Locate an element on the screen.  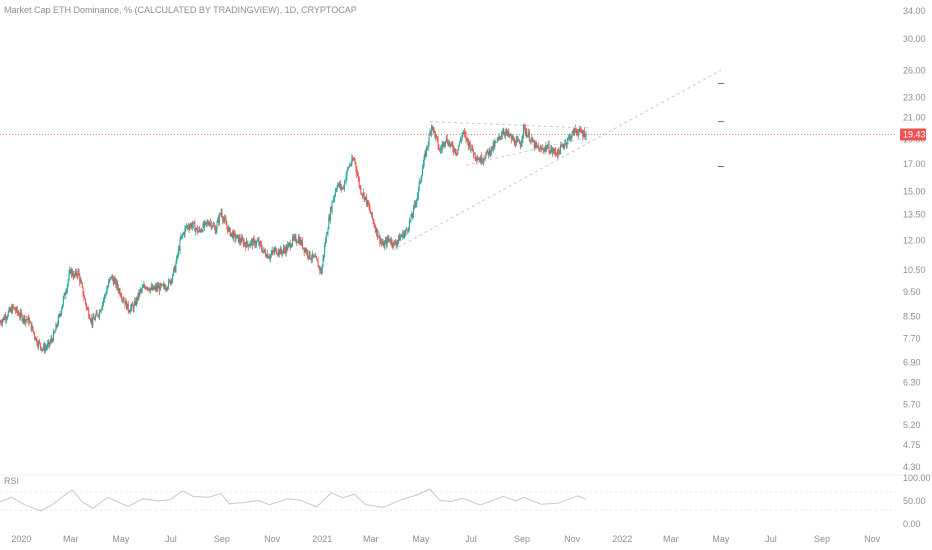
upper-trendline is located at coordinates (510, 125).